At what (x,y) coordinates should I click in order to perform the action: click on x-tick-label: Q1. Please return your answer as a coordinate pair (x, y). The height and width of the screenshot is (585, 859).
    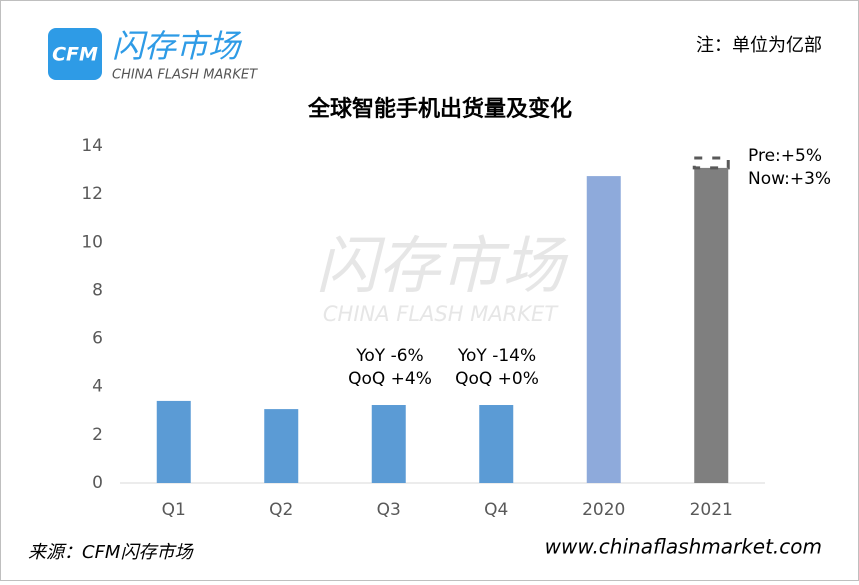
    Looking at the image, I should click on (174, 510).